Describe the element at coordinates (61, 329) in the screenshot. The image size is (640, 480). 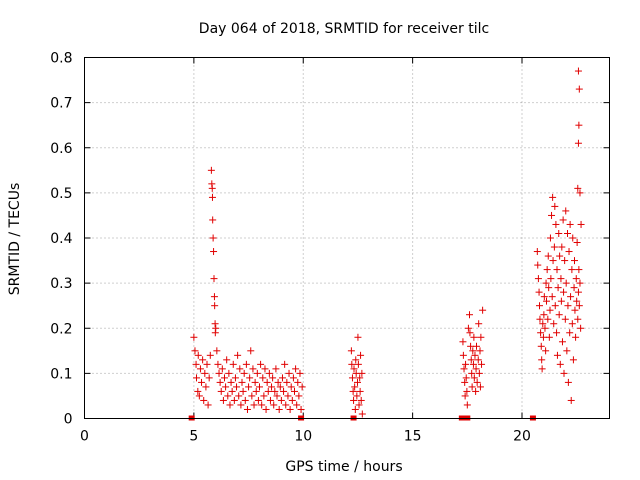
I see `y-tick-label: 0.2` at that location.